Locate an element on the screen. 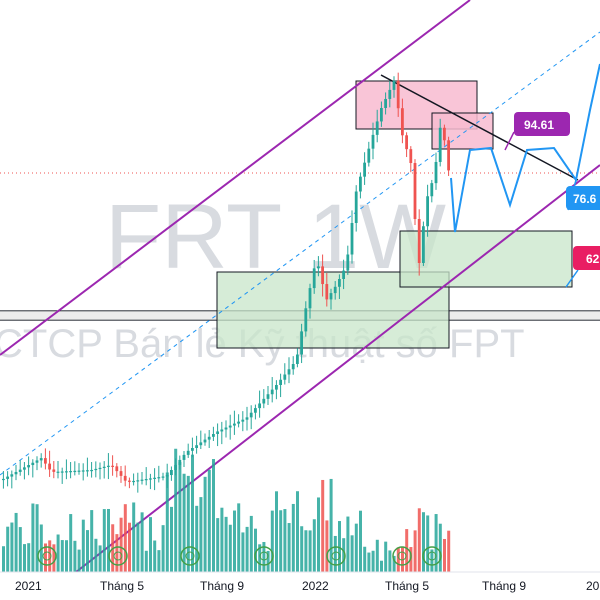  downtrend-line is located at coordinates (479, 127).